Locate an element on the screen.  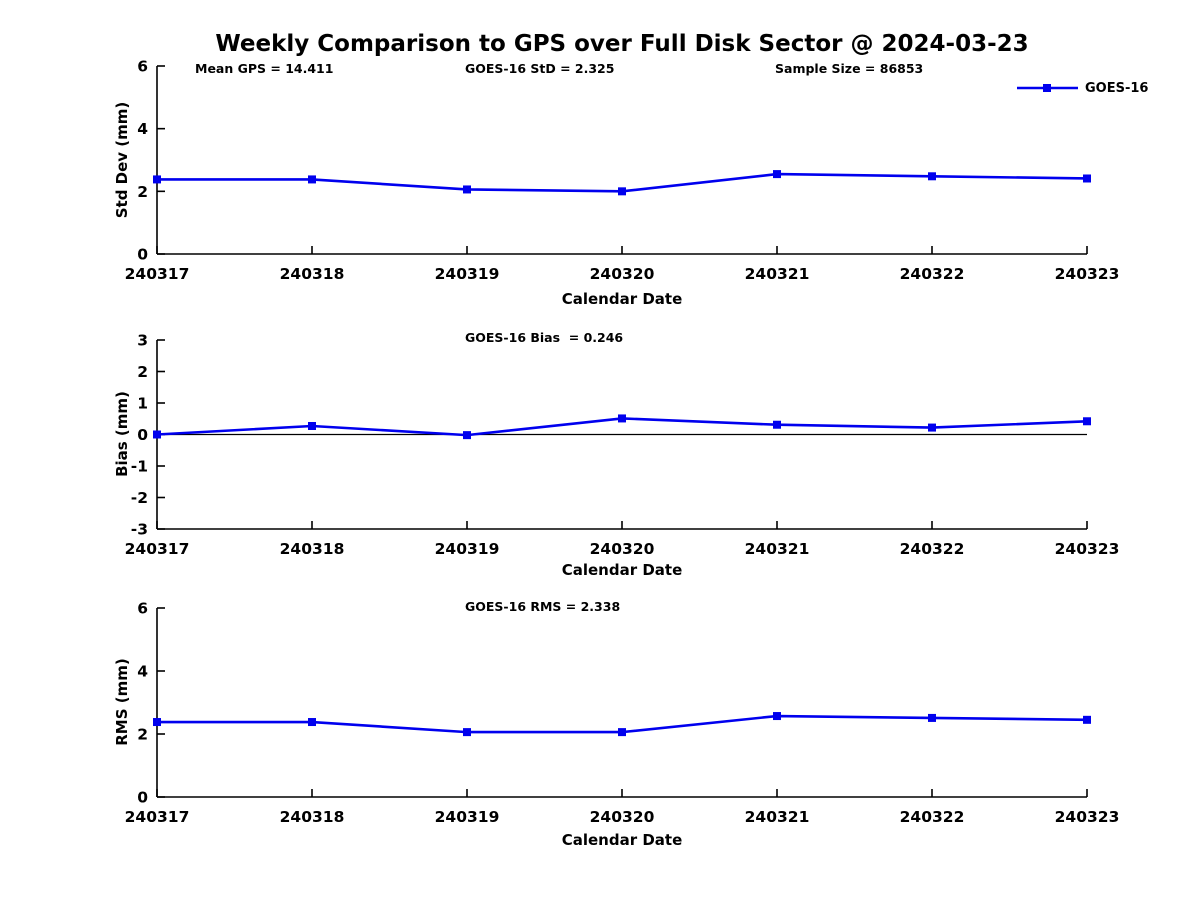
legend-label: GOES-16 is located at coordinates (1117, 88).